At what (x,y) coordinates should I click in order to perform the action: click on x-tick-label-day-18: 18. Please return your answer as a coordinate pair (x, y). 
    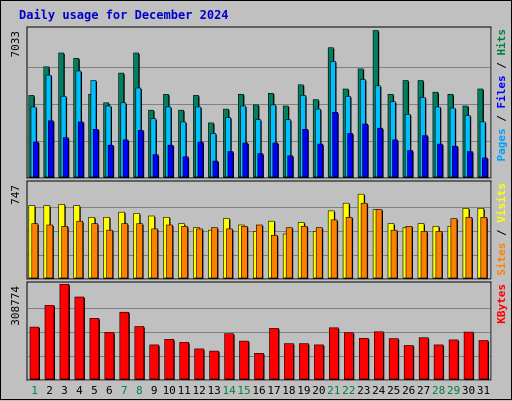
    Looking at the image, I should click on (288, 390).